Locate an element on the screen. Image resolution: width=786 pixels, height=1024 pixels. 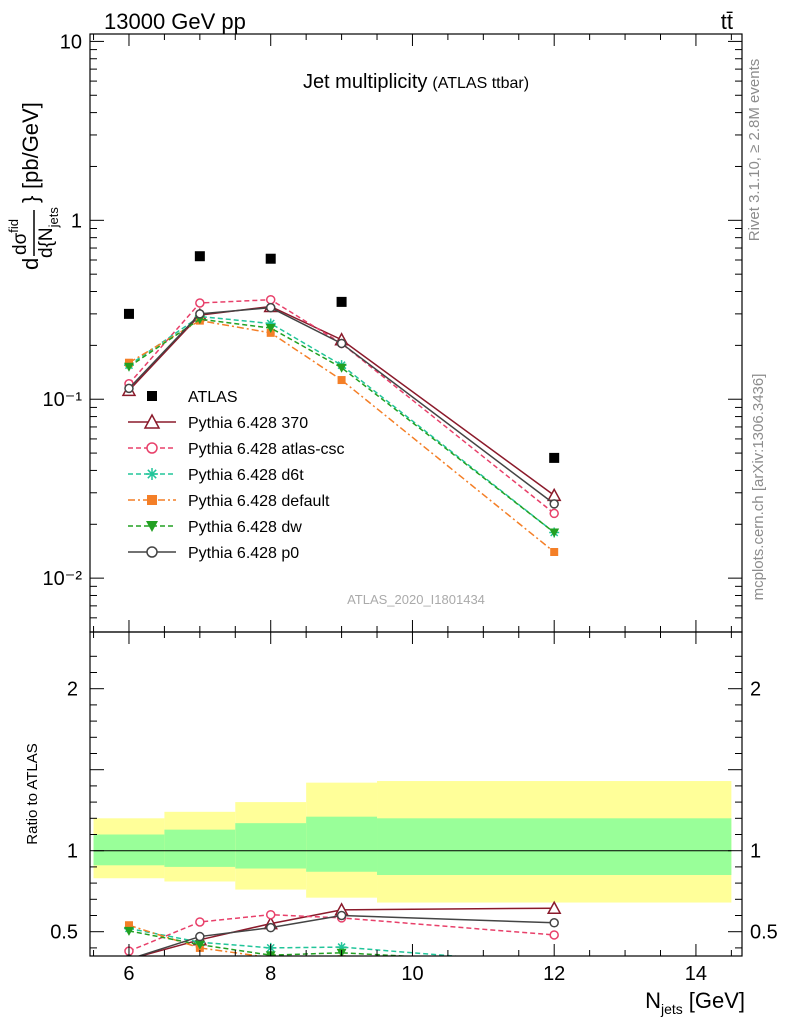
legend-item-2: Pythia 6.428 atlas-csc is located at coordinates (236, 449).